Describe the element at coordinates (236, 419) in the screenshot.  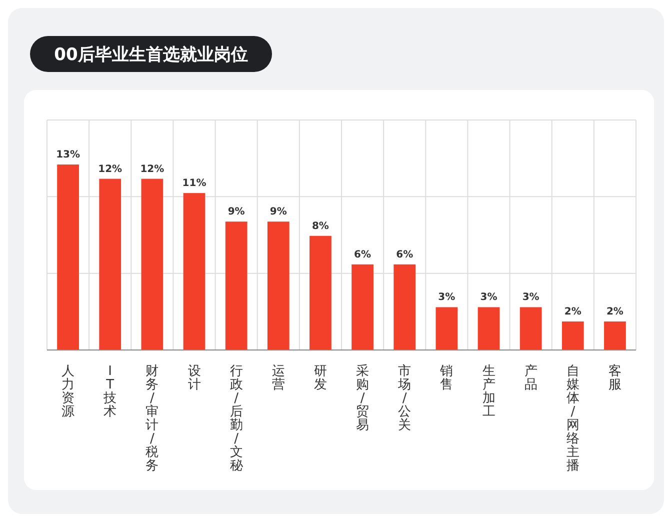
I see `x-tick-label: 行政/后勤/文秘` at that location.